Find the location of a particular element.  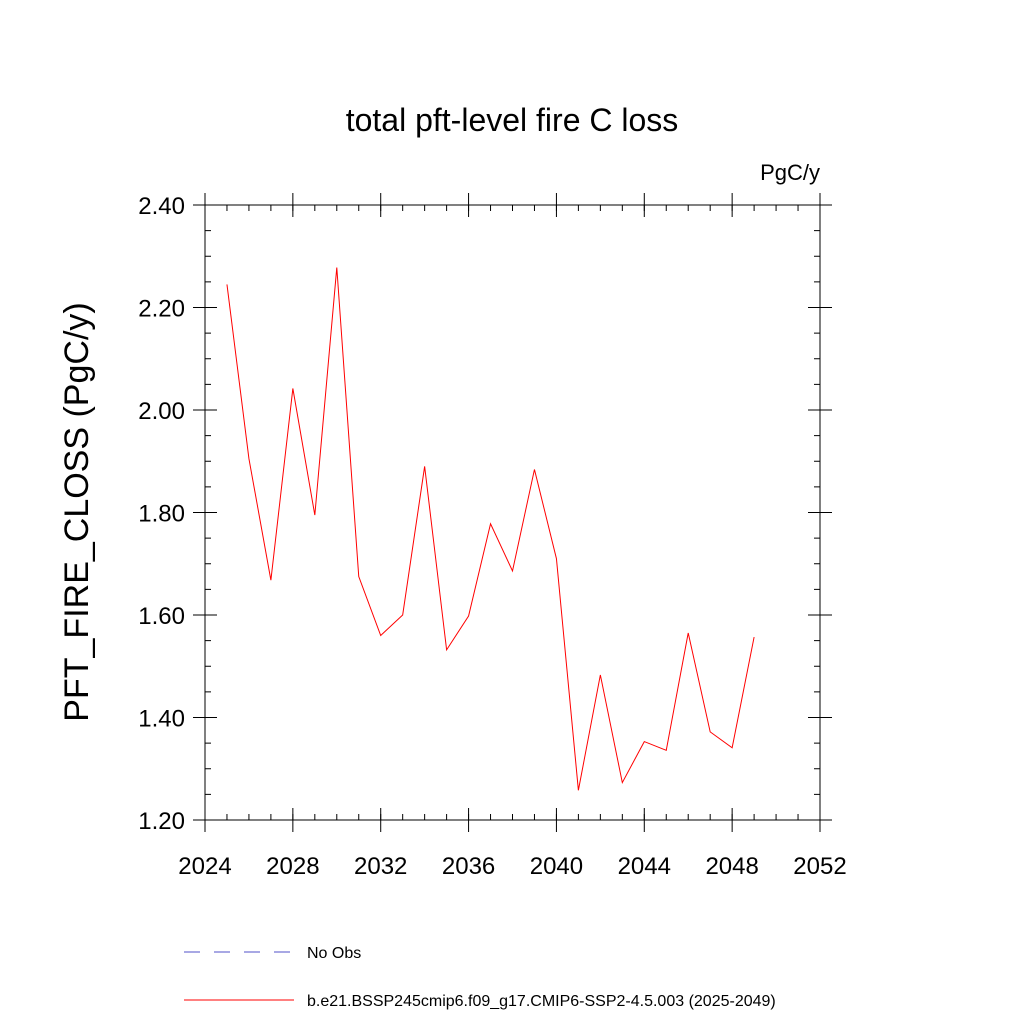

legend-label-no-obs: No Obs is located at coordinates (334, 953).